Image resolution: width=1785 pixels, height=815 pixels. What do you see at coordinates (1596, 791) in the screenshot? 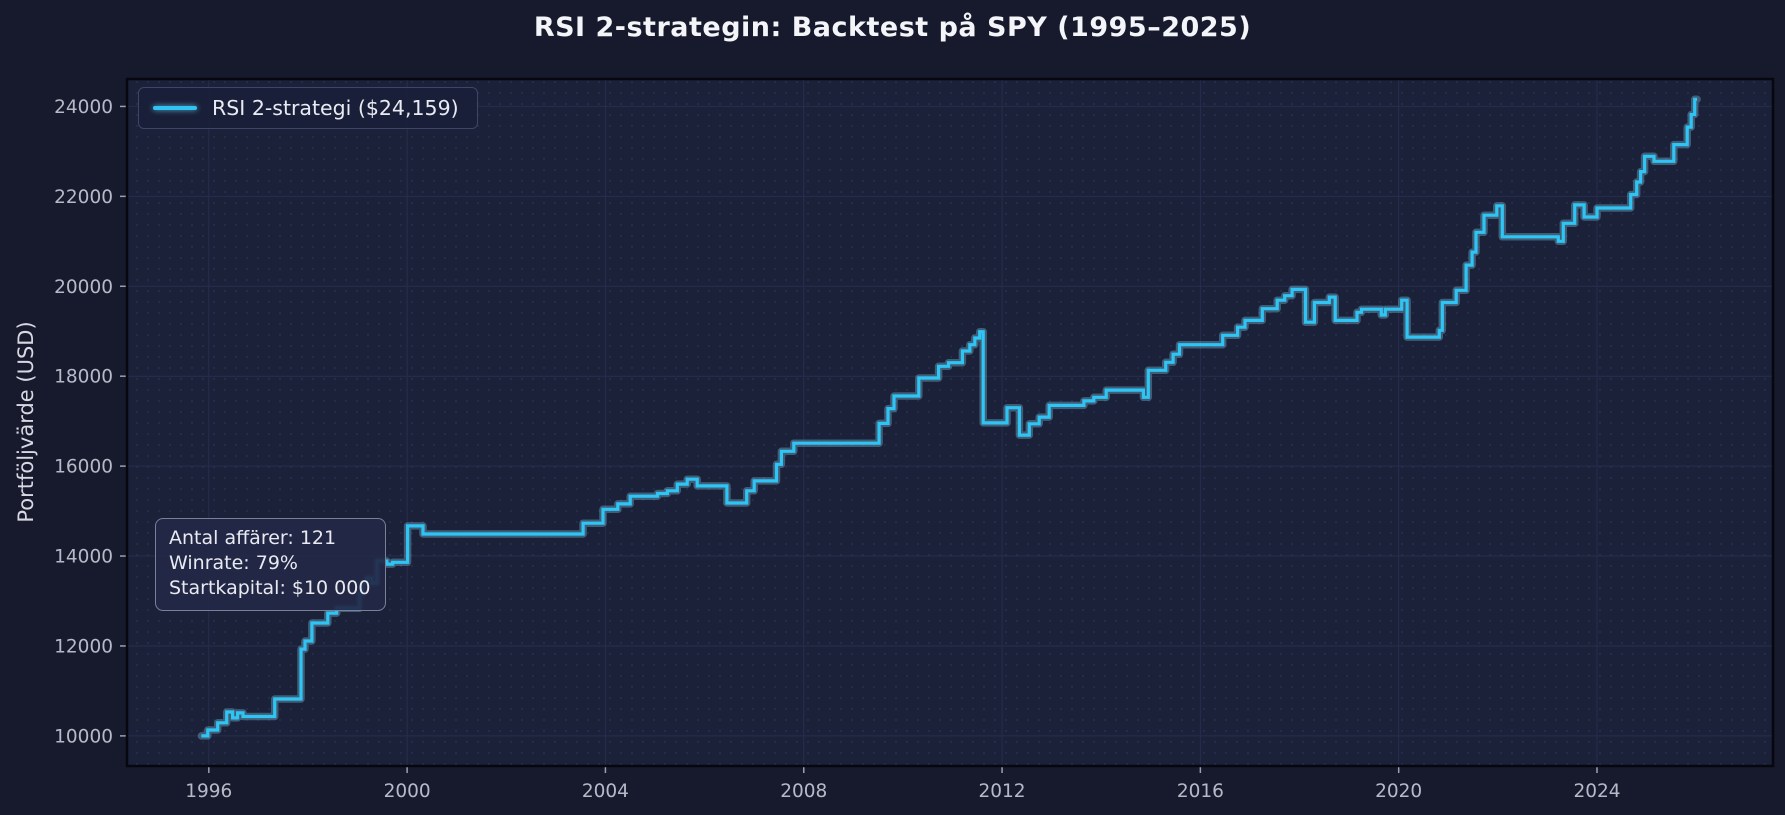
I see `x-tick-label: 2024` at bounding box center [1596, 791].